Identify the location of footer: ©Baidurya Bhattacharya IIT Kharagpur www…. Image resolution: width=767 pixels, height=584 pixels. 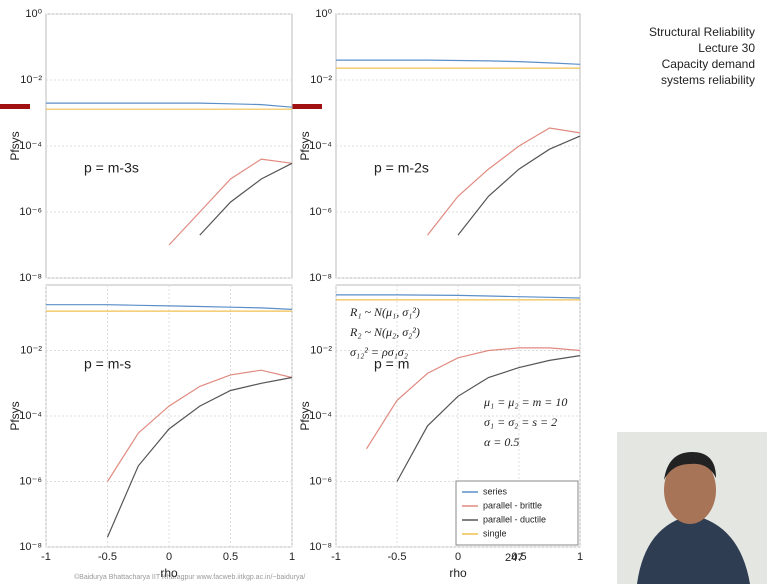
(189, 577).